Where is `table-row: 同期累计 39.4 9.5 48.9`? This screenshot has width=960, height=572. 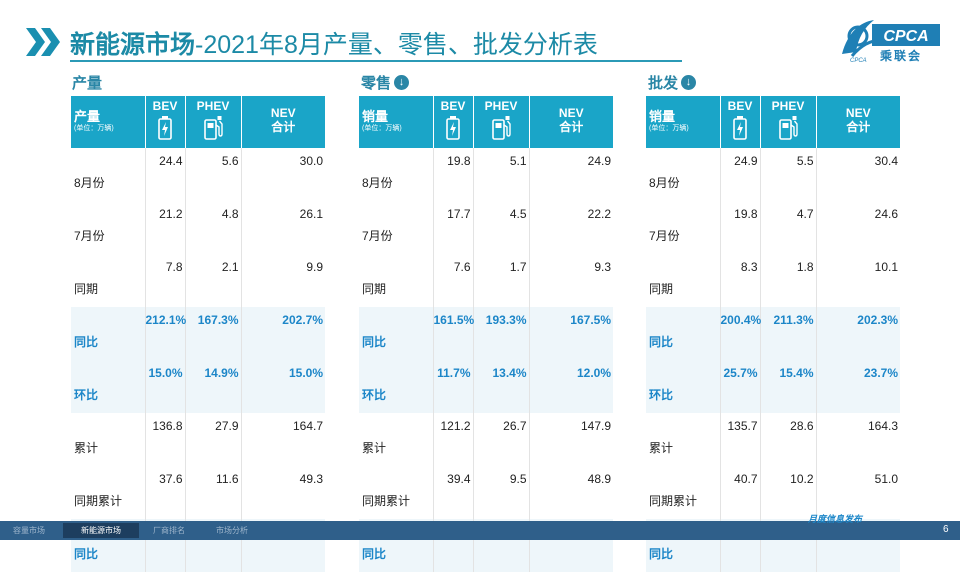 table-row: 同期累计 39.4 9.5 48.9 is located at coordinates (486, 492).